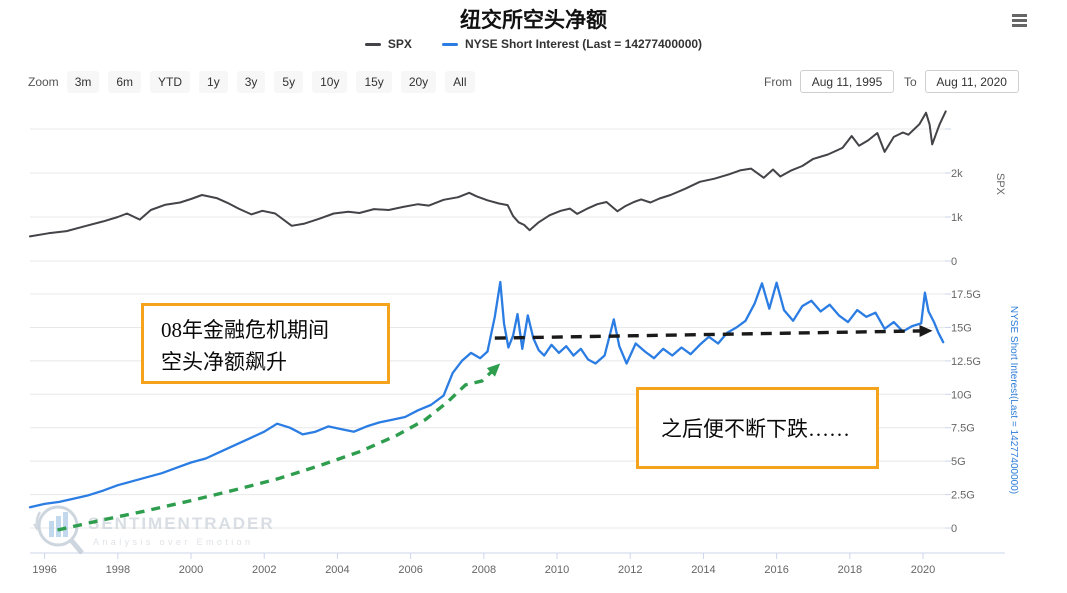  Describe the element at coordinates (251, 82) in the screenshot. I see `zoom-range-button-3y: 3y` at that location.